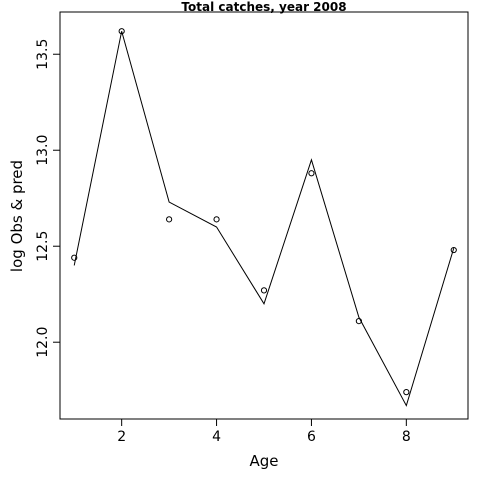 The height and width of the screenshot is (480, 480). Describe the element at coordinates (48, 198) in the screenshot. I see `y-axis: 12.0 12.5 13.0 13.5` at that location.